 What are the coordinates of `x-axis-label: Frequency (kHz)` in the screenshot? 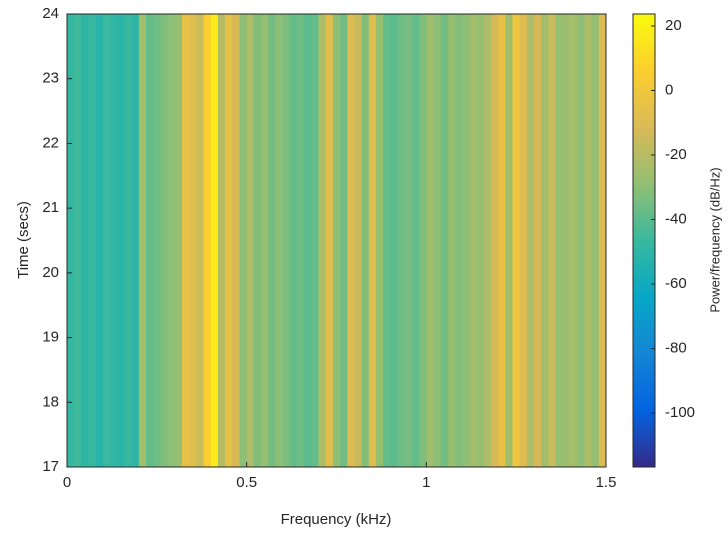 It's located at (336, 519).